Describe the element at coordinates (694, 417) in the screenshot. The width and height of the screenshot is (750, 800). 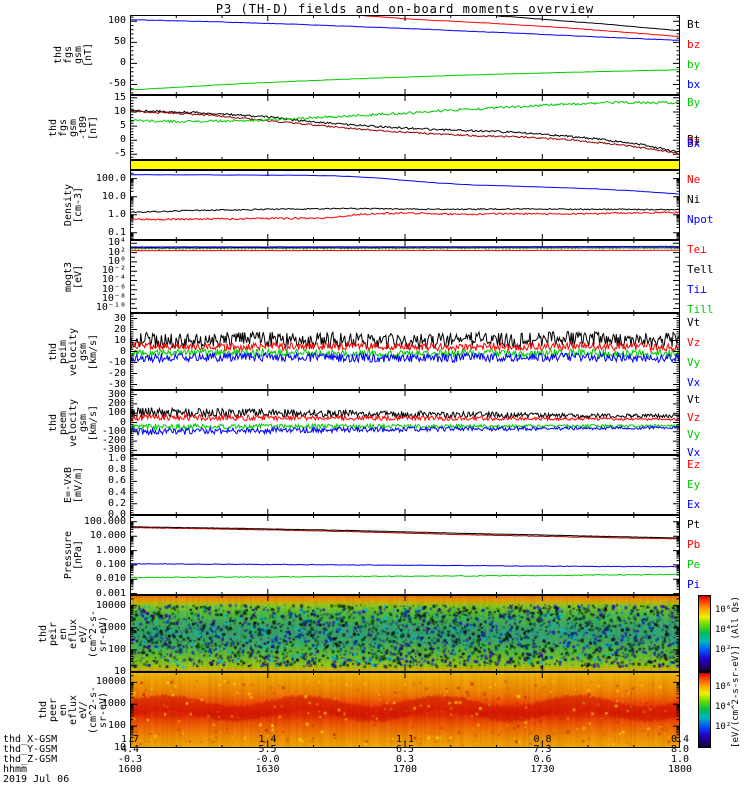
I see `legend-Vz: Vz` at that location.